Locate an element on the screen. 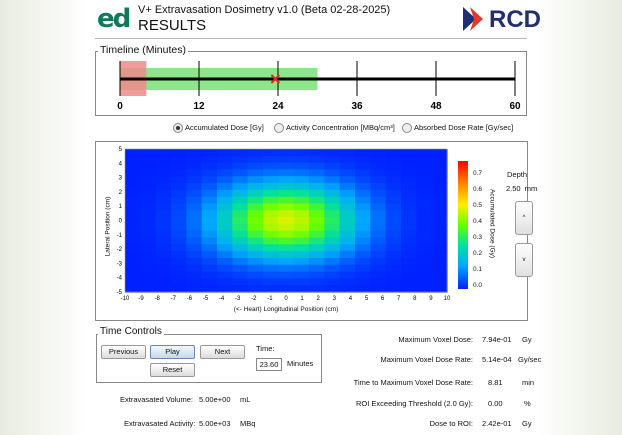  next-button: Next is located at coordinates (222, 352).